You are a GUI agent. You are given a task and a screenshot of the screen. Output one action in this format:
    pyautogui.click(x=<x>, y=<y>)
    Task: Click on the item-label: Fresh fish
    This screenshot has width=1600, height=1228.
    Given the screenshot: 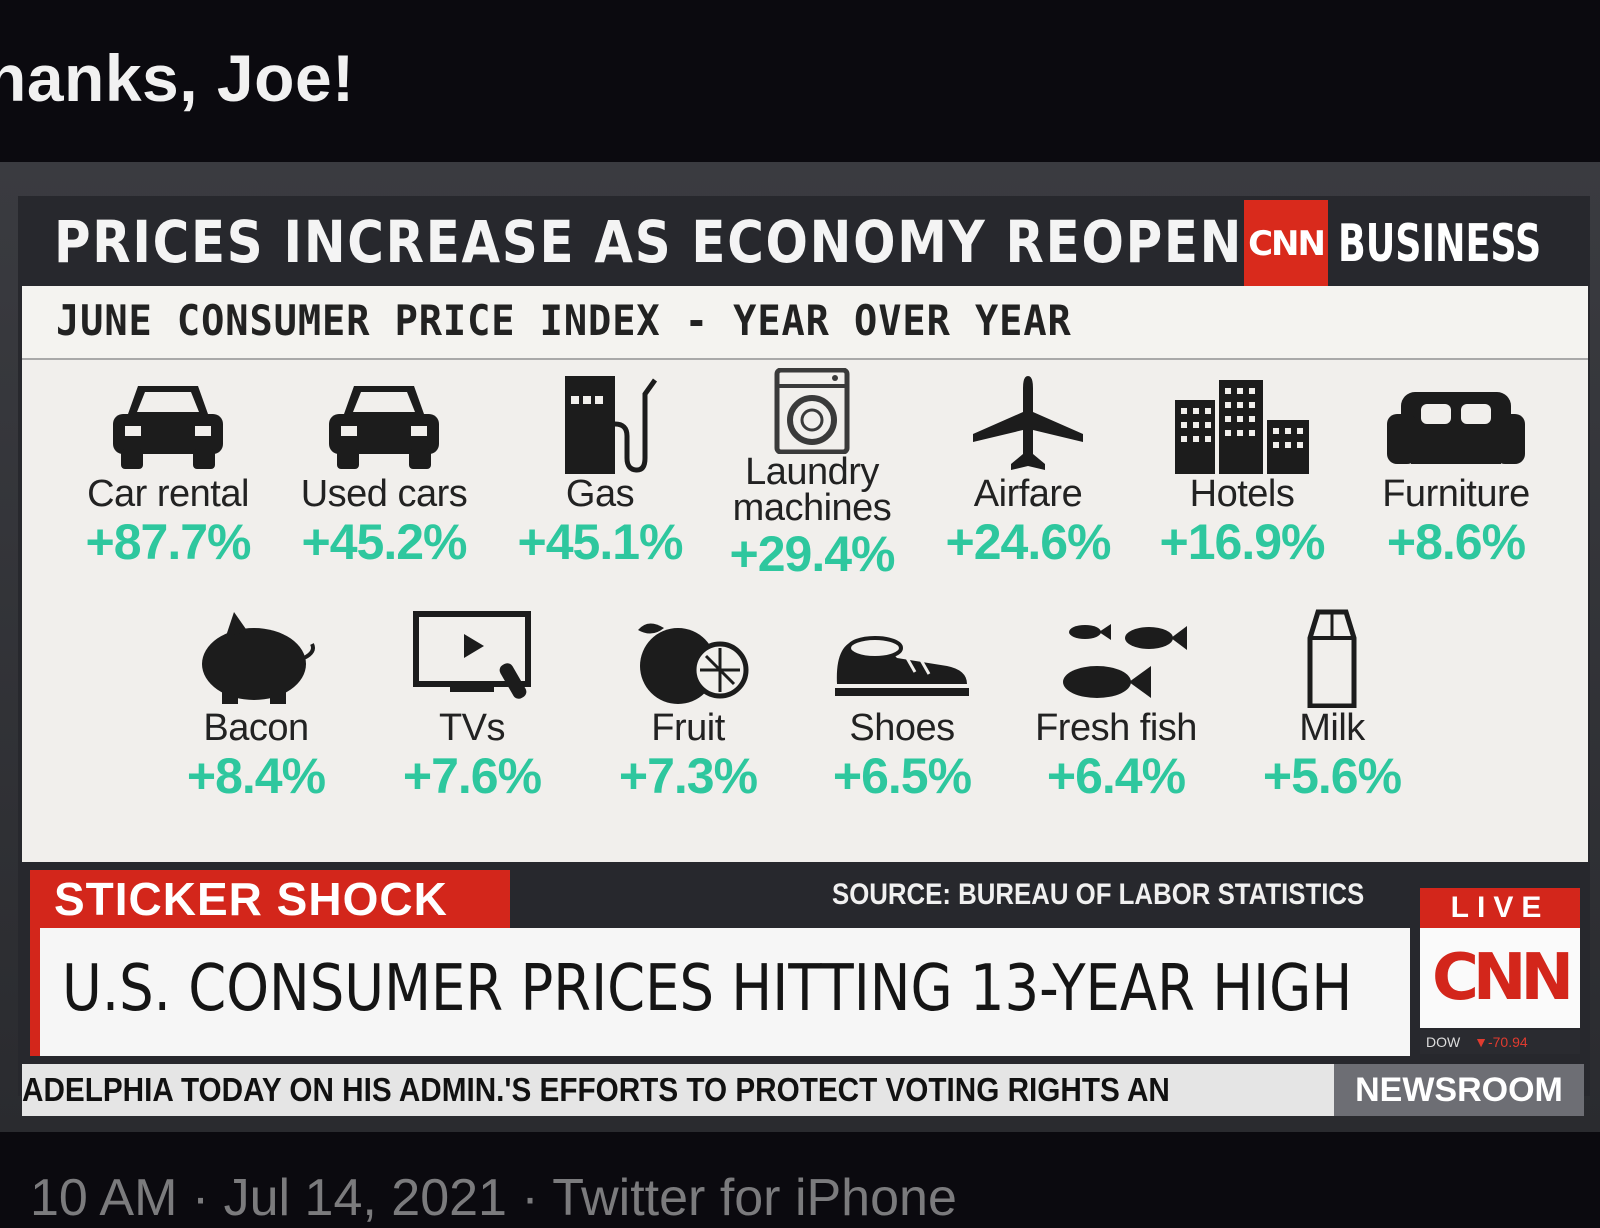 What is the action you would take?
    pyautogui.click(x=1116, y=728)
    